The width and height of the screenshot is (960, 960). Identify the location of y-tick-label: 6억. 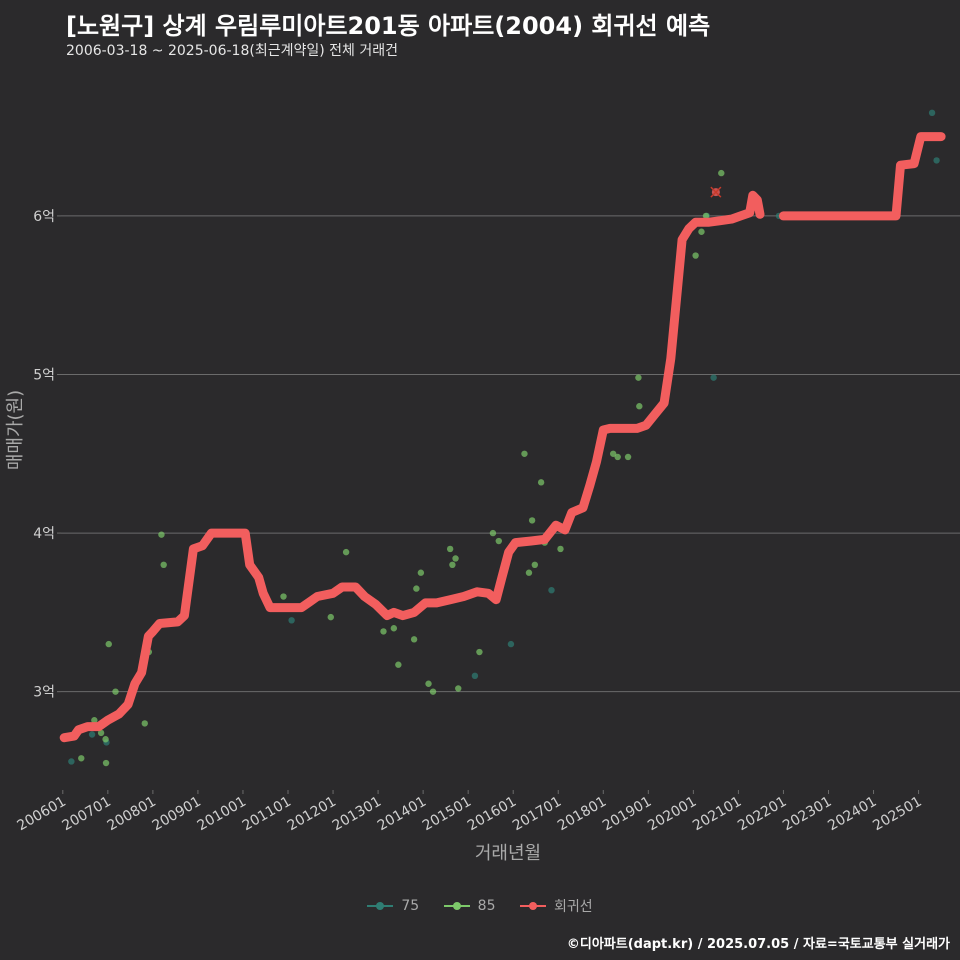
(44, 217).